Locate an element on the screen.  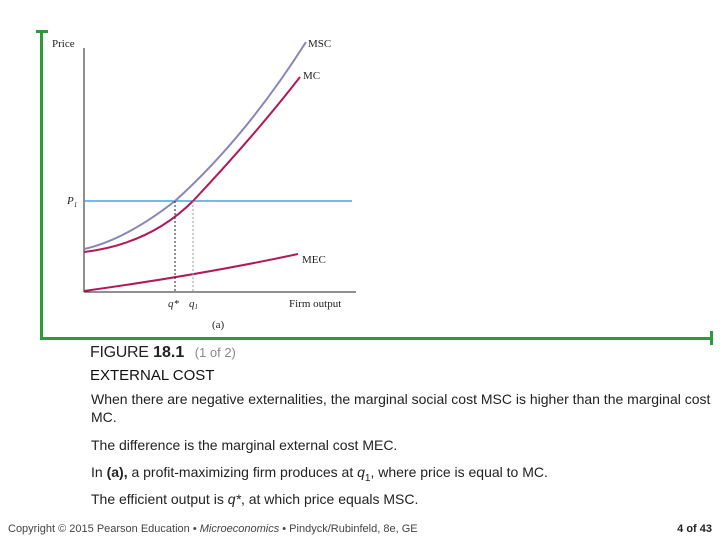
mc-curve is located at coordinates (192, 164).